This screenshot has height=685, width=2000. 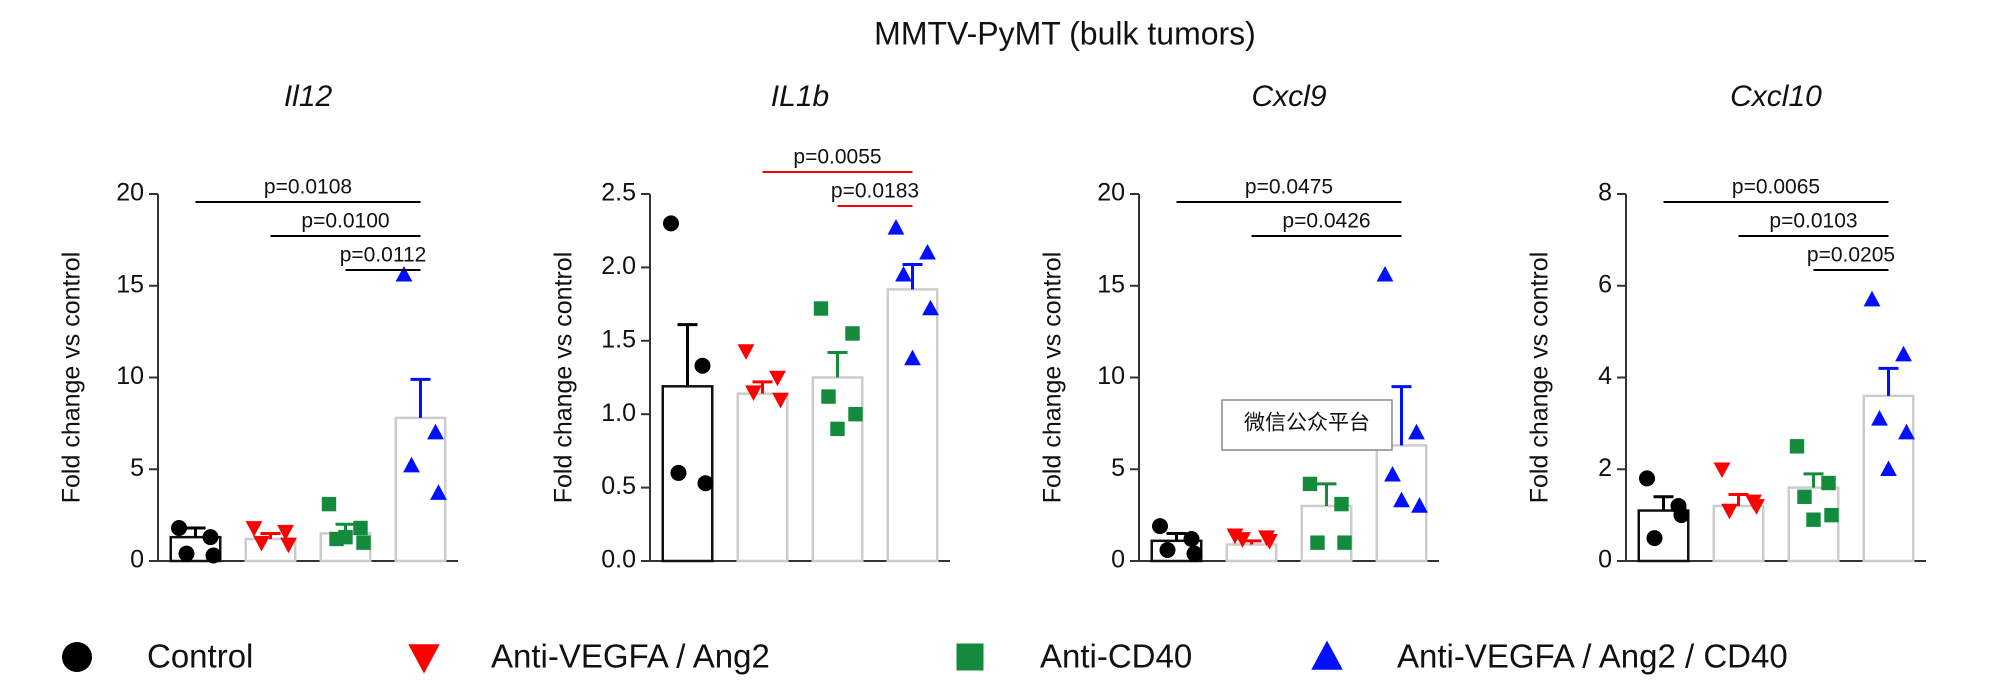 What do you see at coordinates (800, 96) in the screenshot?
I see `chart-title: IL1b` at bounding box center [800, 96].